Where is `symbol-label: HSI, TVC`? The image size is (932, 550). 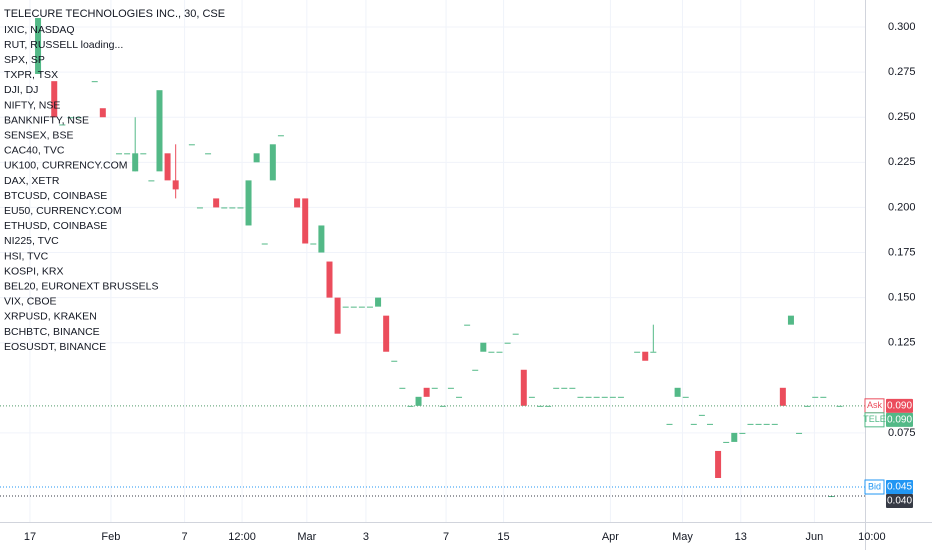 symbol-label: HSI, TVC is located at coordinates (26, 256).